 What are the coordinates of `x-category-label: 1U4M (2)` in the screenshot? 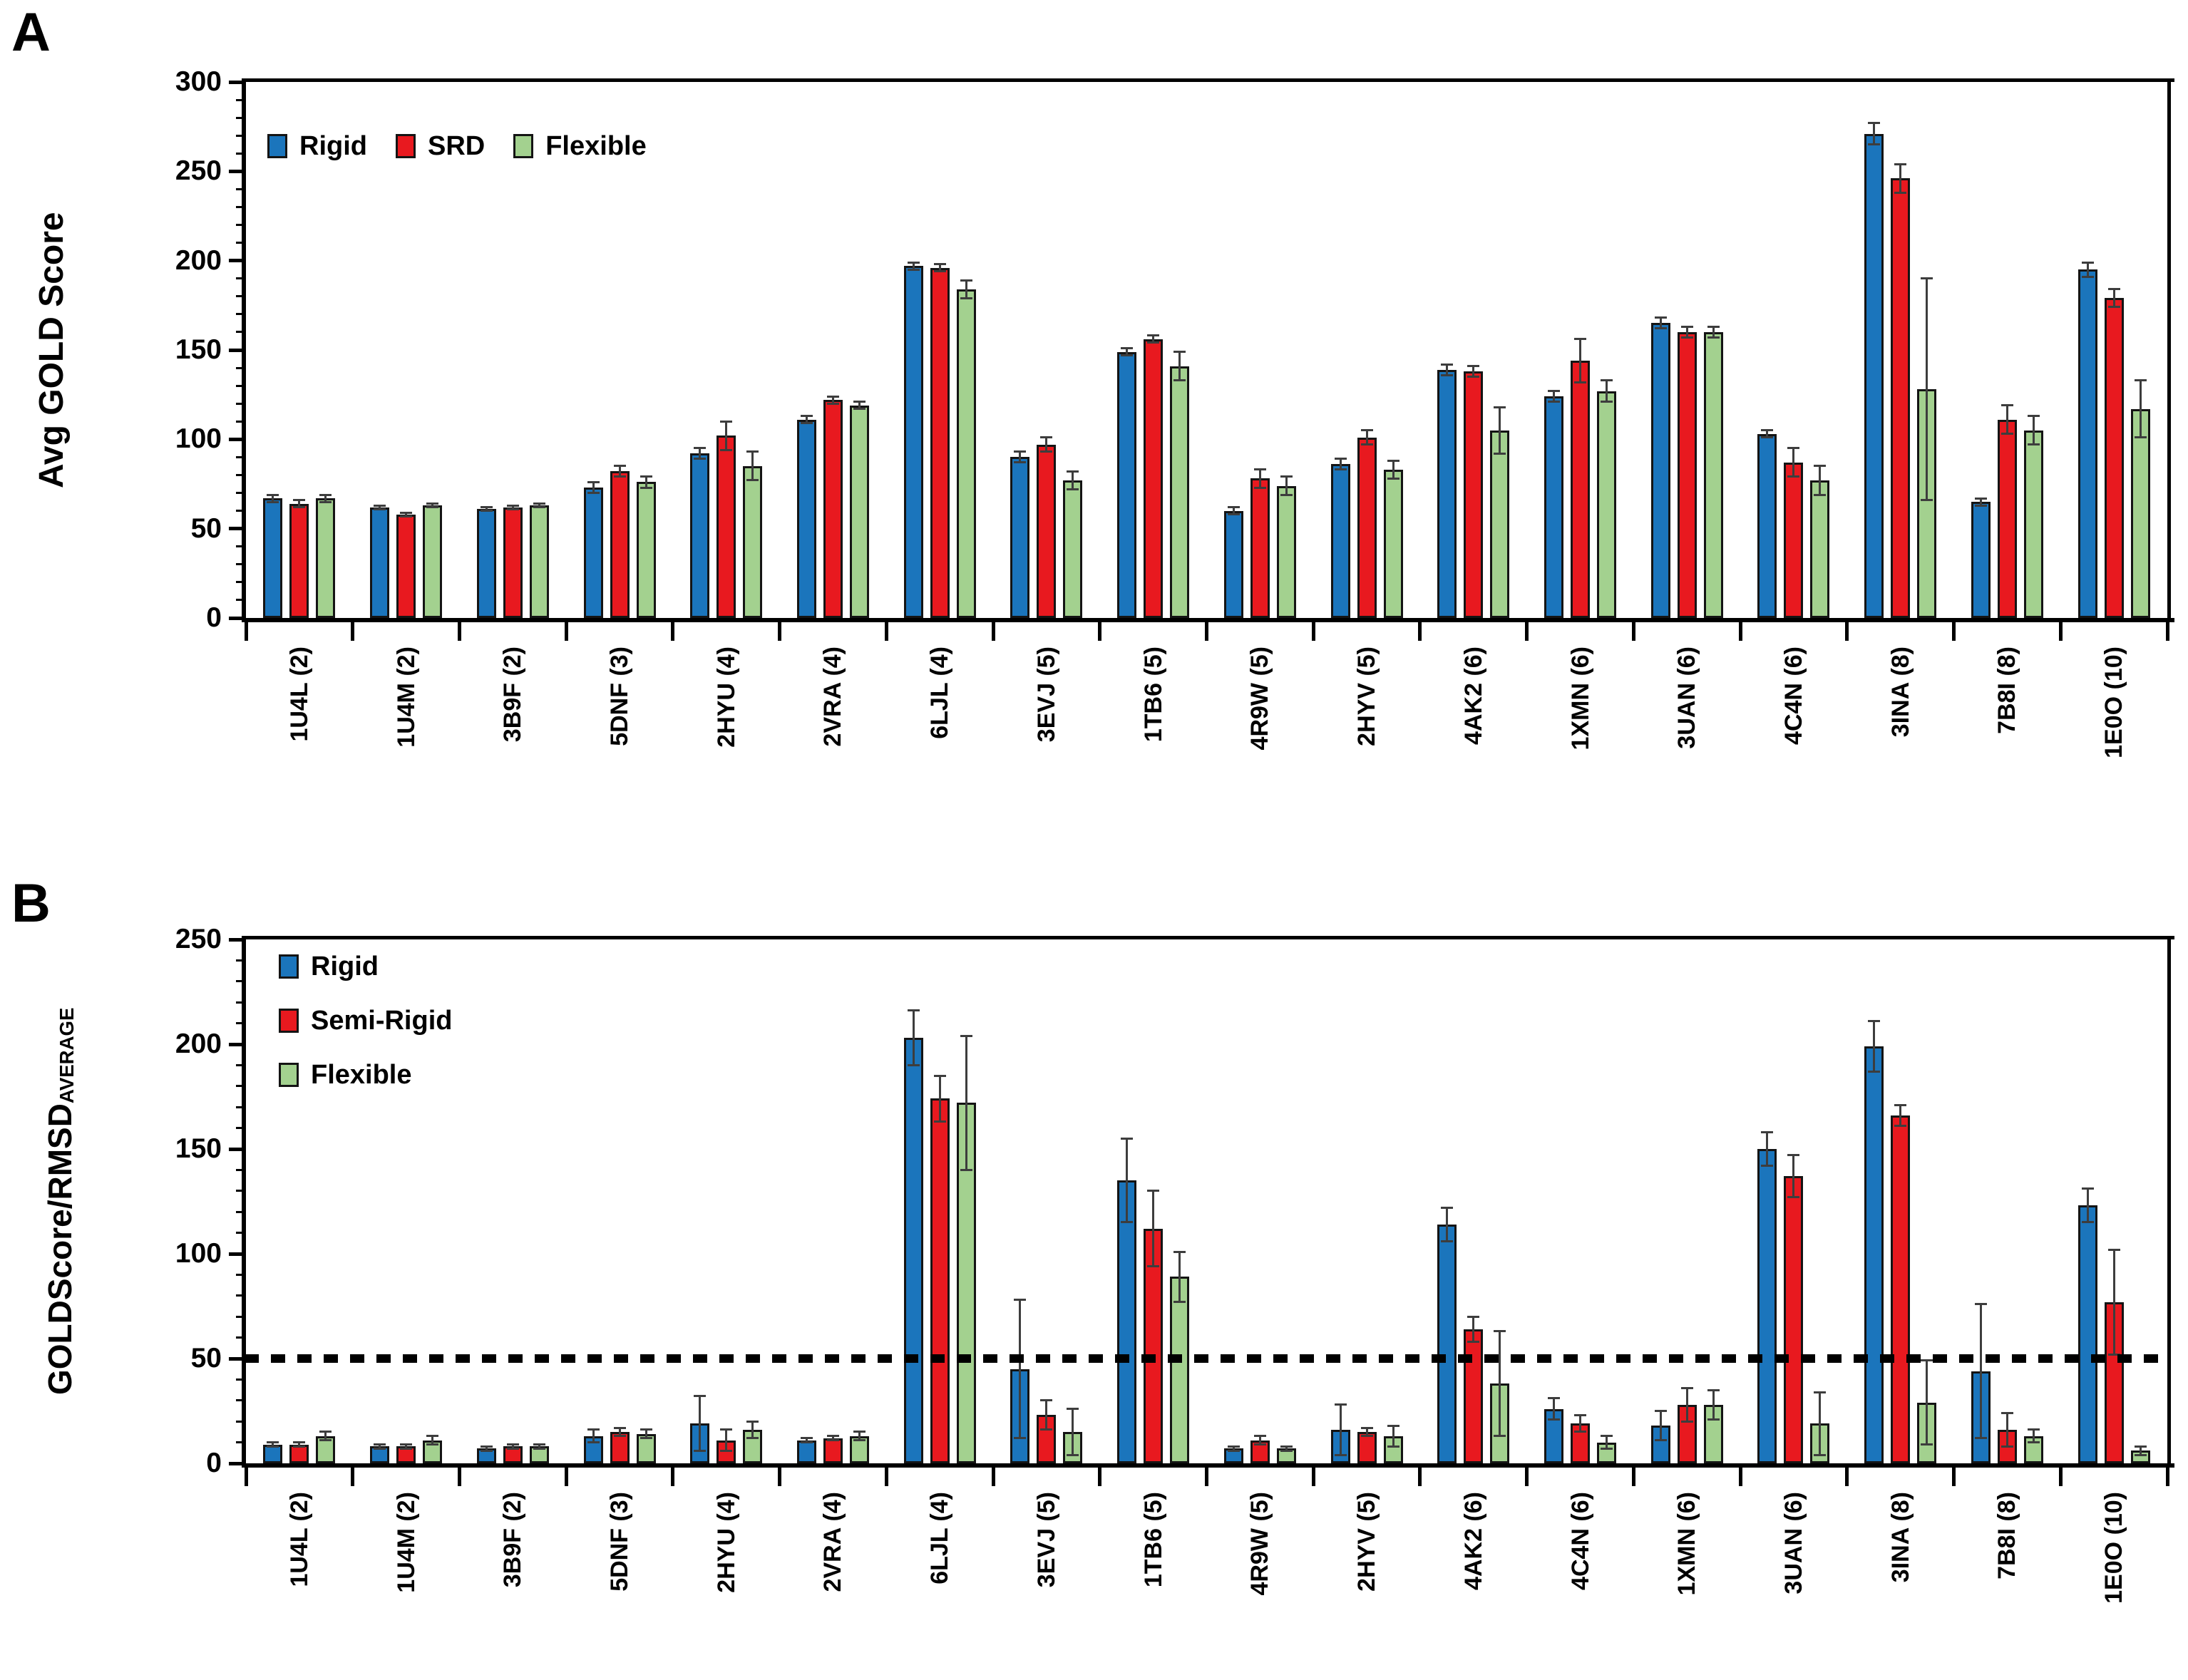 It's located at (406, 1542).